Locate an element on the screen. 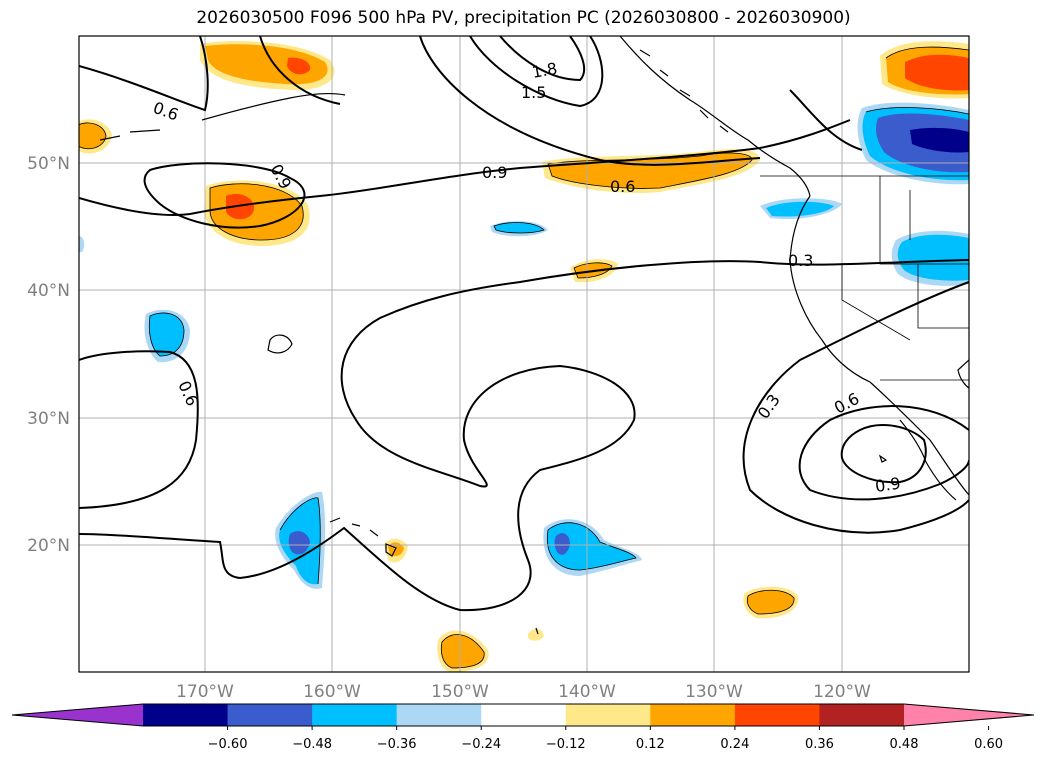 The width and height of the screenshot is (1047, 765). contour-label: 1.8 is located at coordinates (544, 70).